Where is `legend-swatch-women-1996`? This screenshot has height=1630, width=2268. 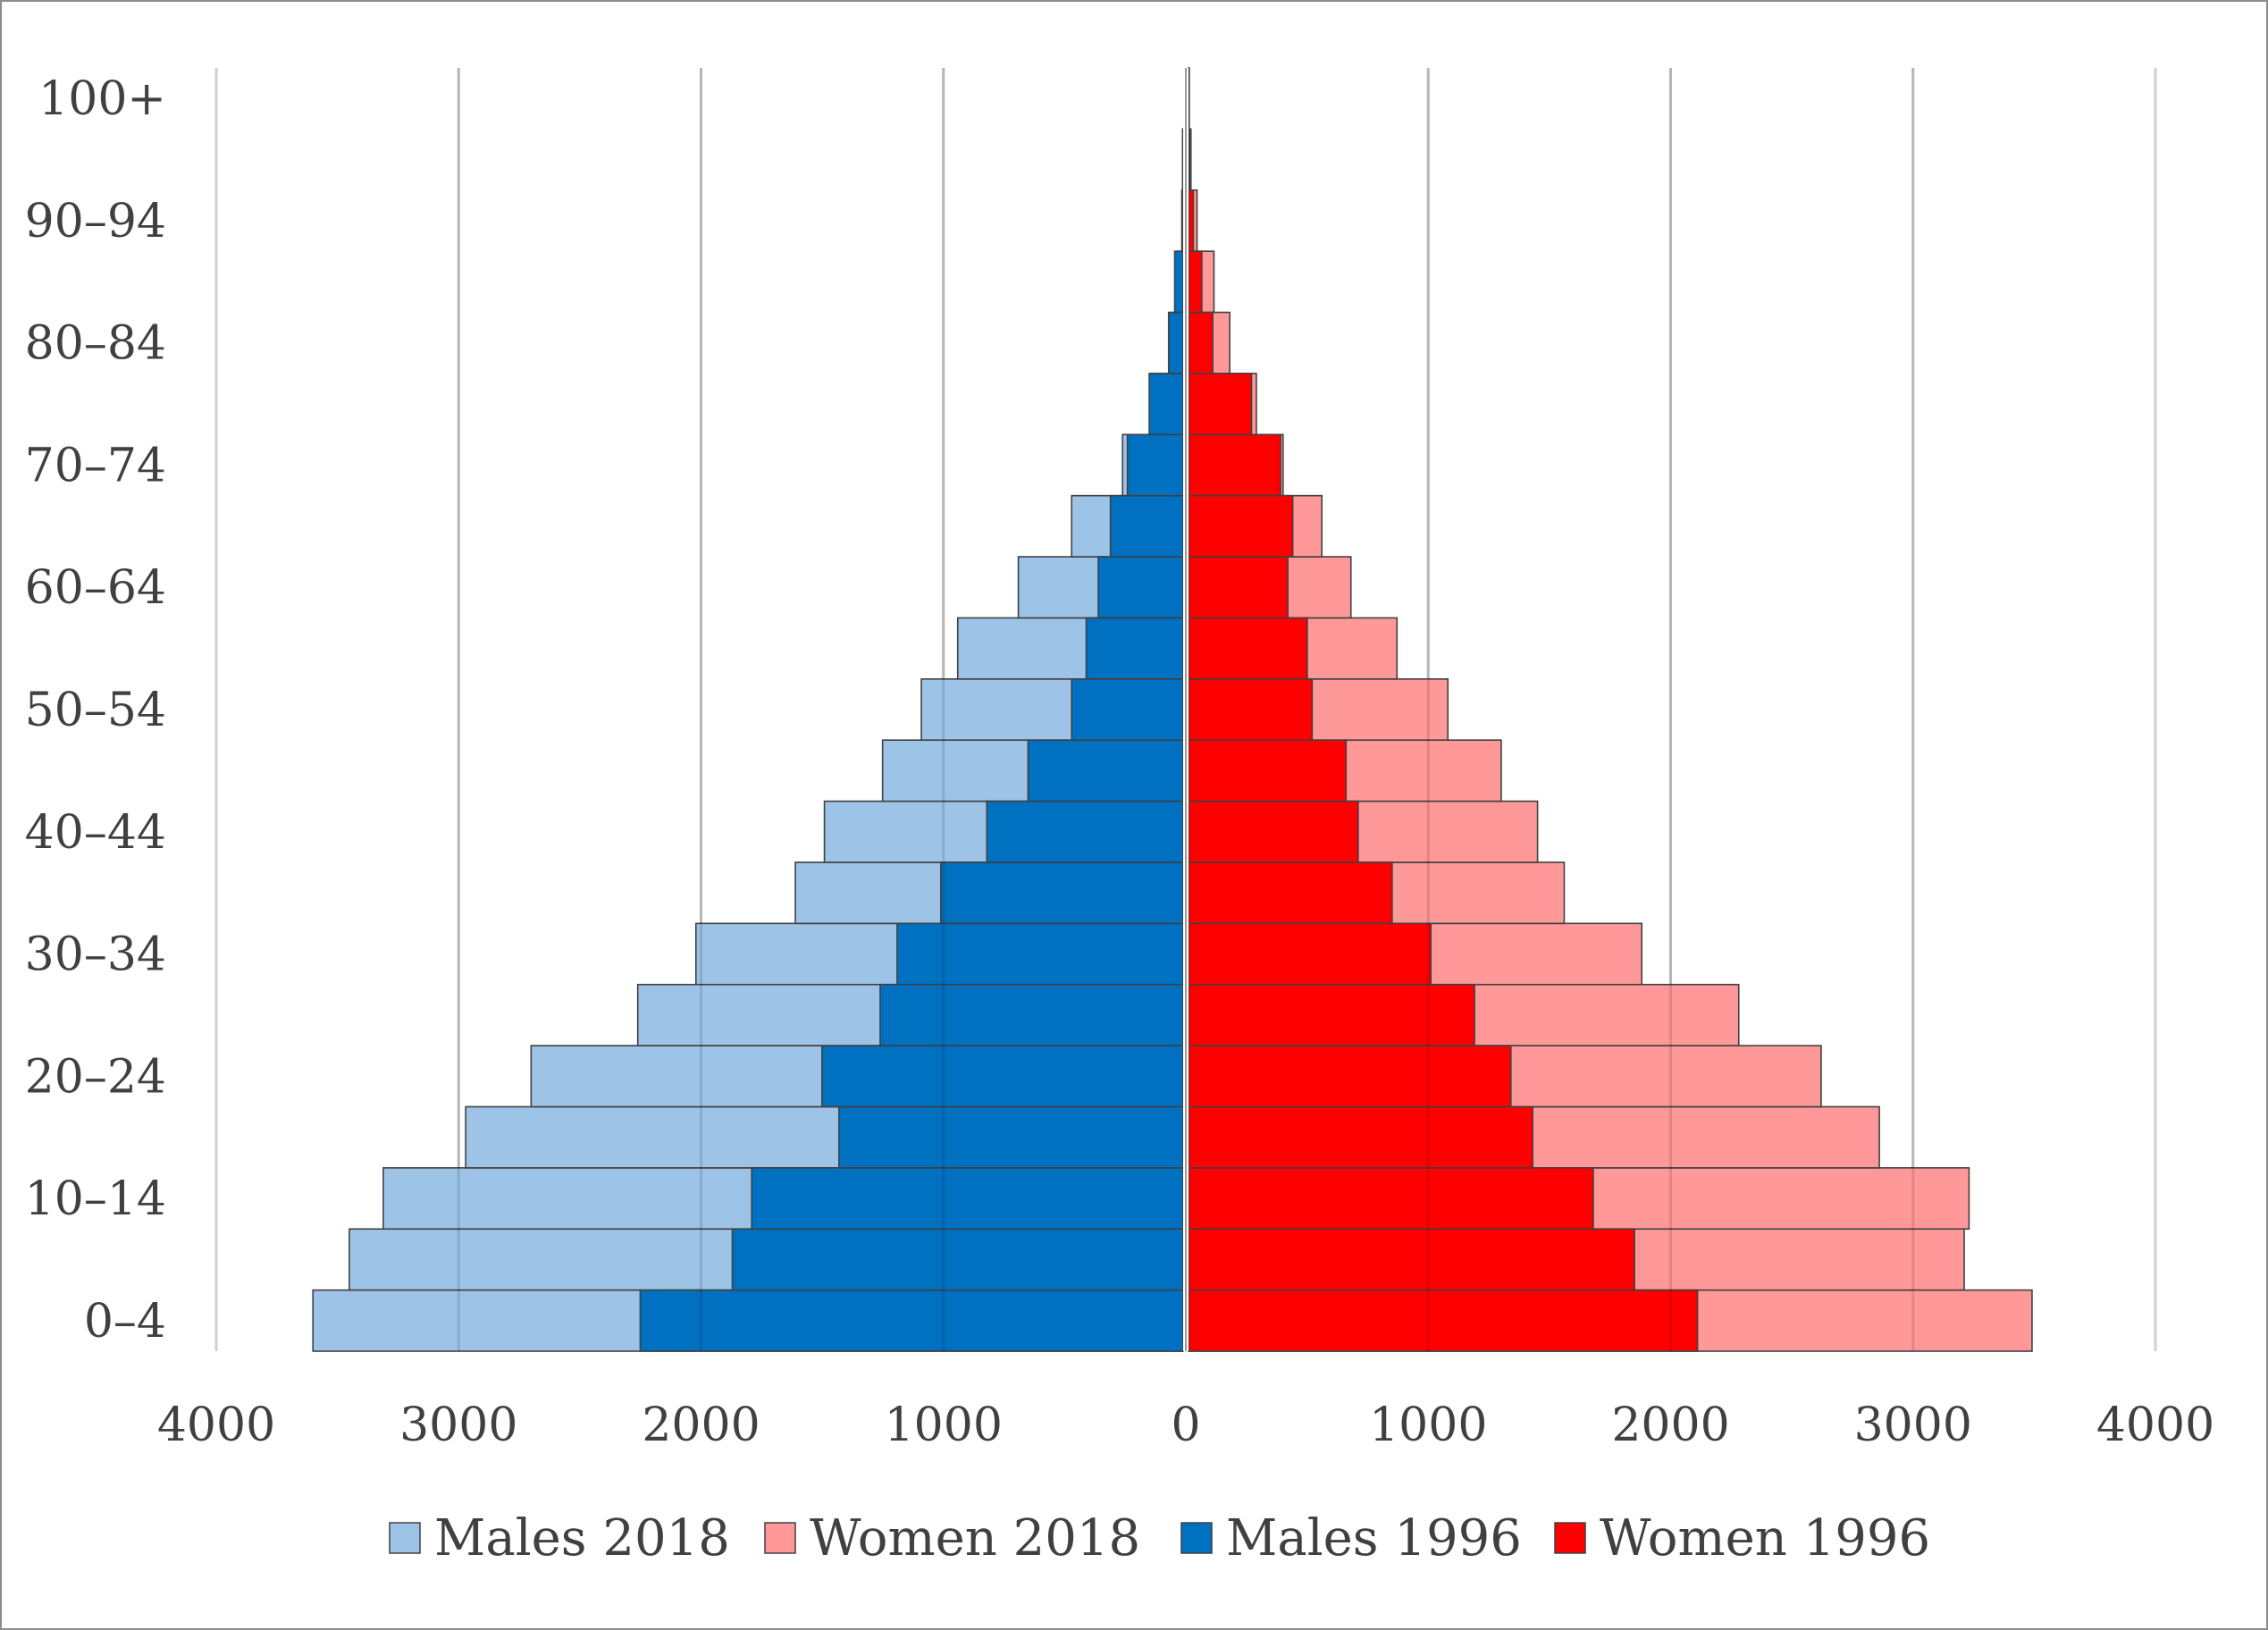 legend-swatch-women-1996 is located at coordinates (1570, 1538).